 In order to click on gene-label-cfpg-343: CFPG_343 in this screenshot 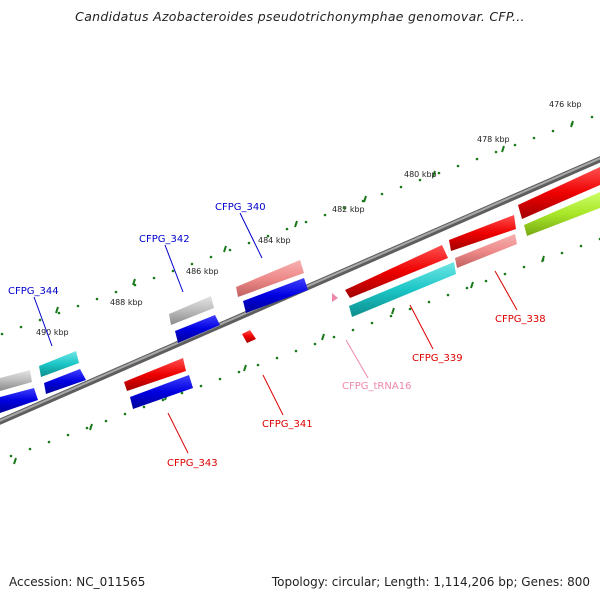, I will do `click(192, 463)`.